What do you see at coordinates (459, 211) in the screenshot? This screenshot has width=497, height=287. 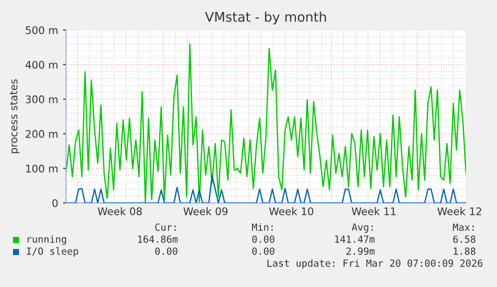 I see `x-tick-label: Week 12` at bounding box center [459, 211].